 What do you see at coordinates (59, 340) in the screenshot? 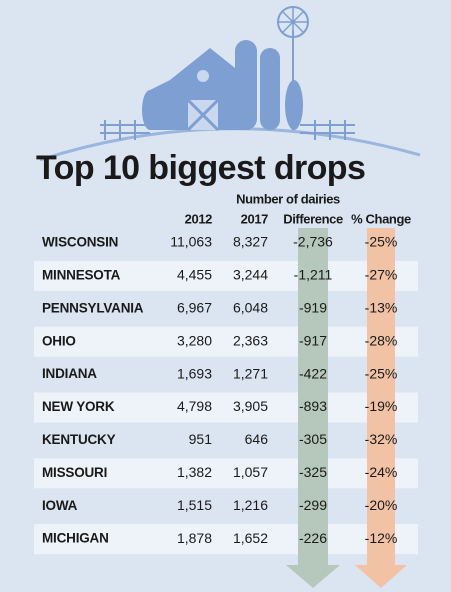
I see `state-name: OHIO` at bounding box center [59, 340].